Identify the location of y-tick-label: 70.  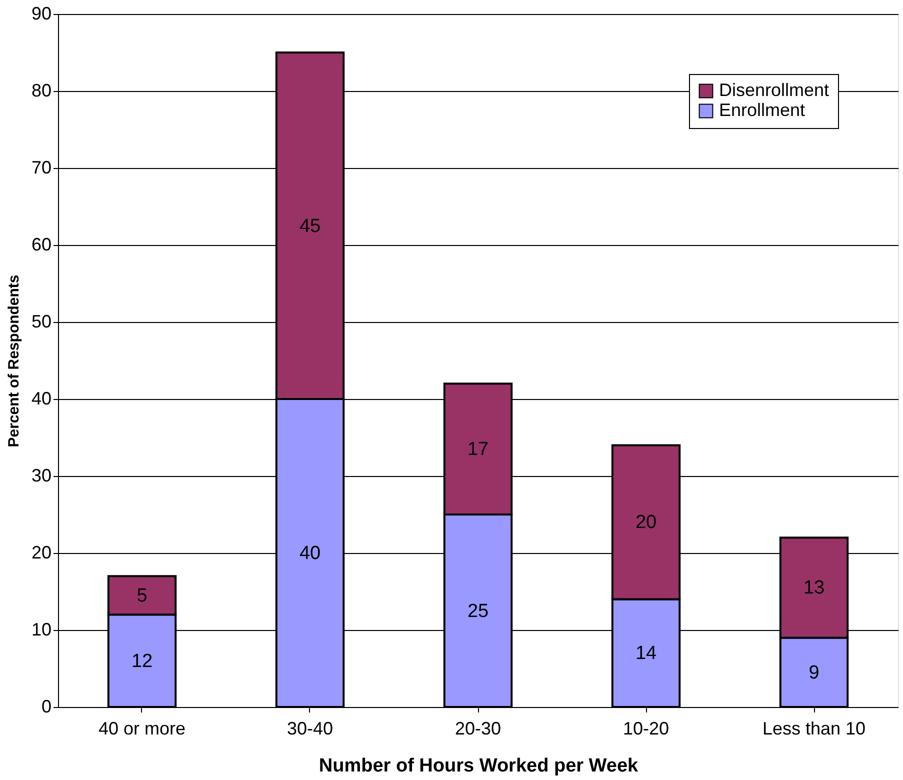
(41, 168).